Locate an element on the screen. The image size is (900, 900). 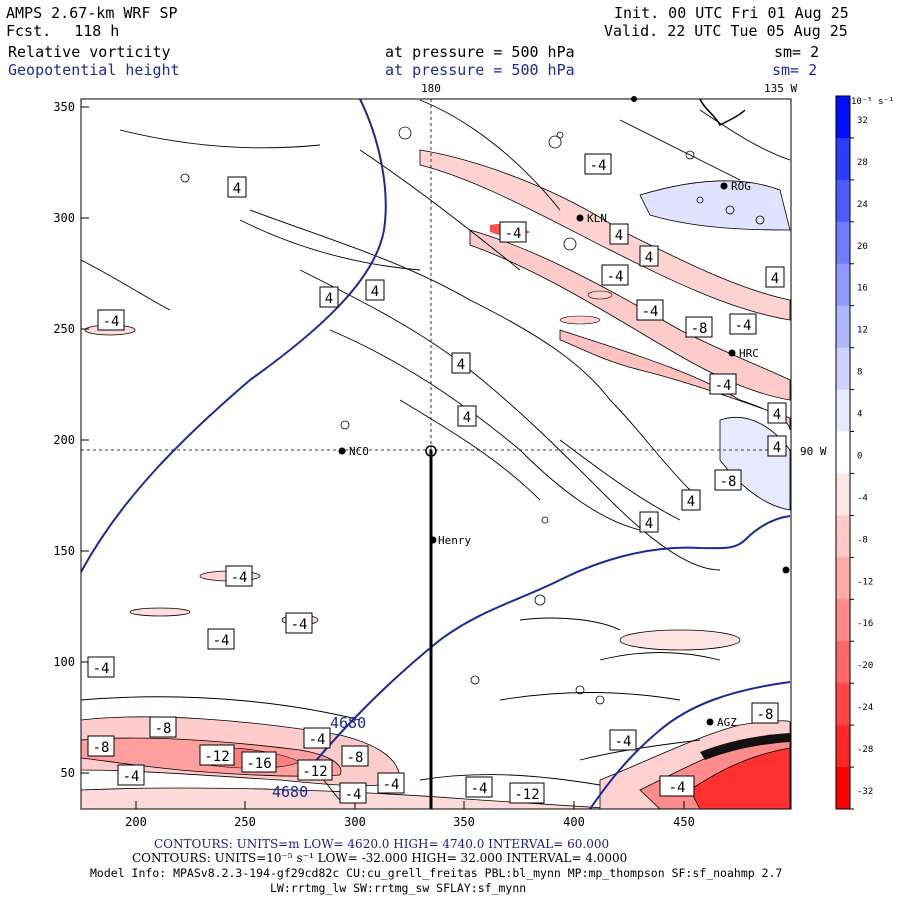
y-axis-labels: 350 300 250 200 150 100 50 is located at coordinates (64, 440).